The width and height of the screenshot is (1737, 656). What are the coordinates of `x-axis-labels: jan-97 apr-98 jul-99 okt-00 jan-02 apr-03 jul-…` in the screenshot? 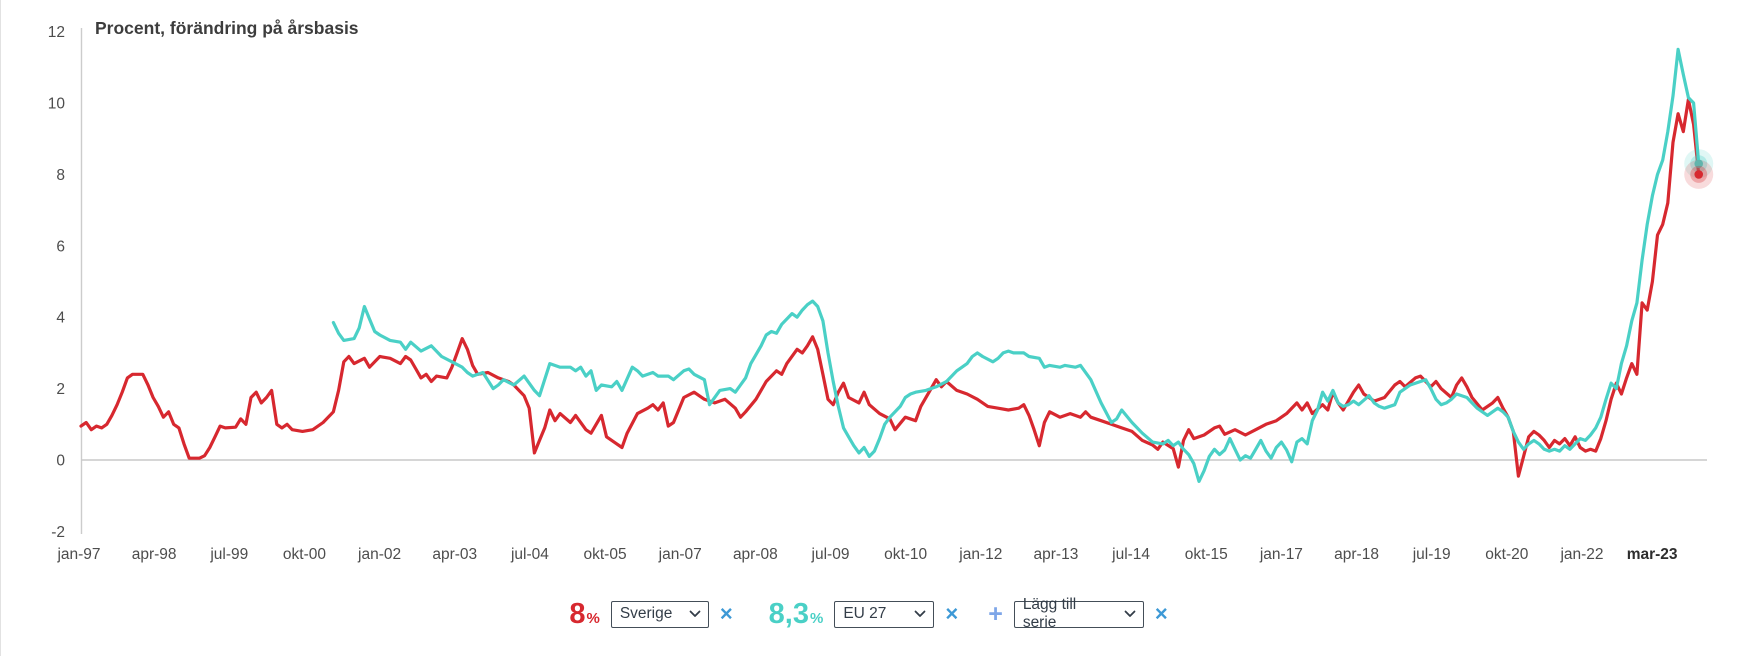 It's located at (866, 554).